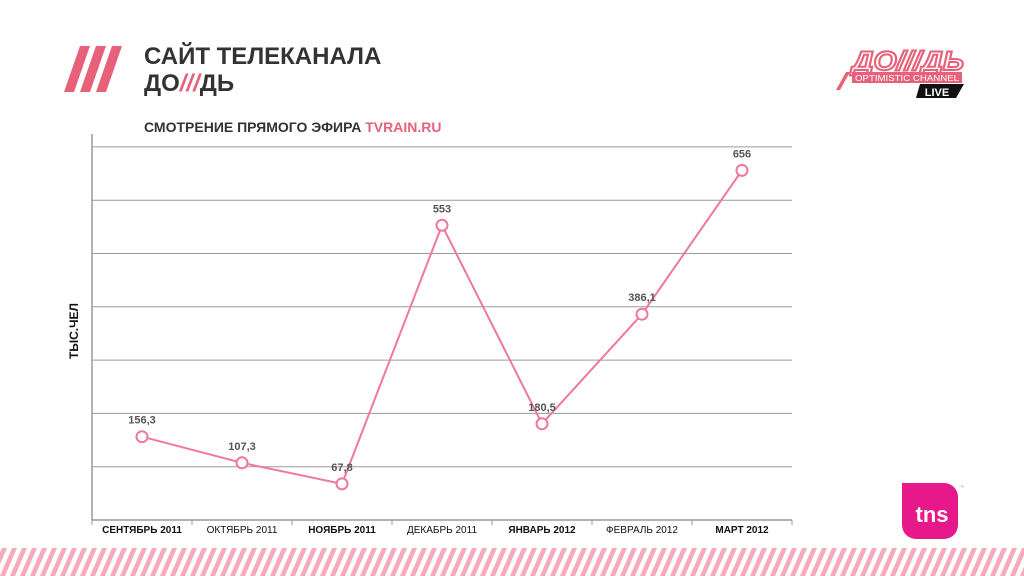 Image resolution: width=1024 pixels, height=576 pixels. Describe the element at coordinates (162, 83) in the screenshot. I see `title-pre: ДО` at that location.